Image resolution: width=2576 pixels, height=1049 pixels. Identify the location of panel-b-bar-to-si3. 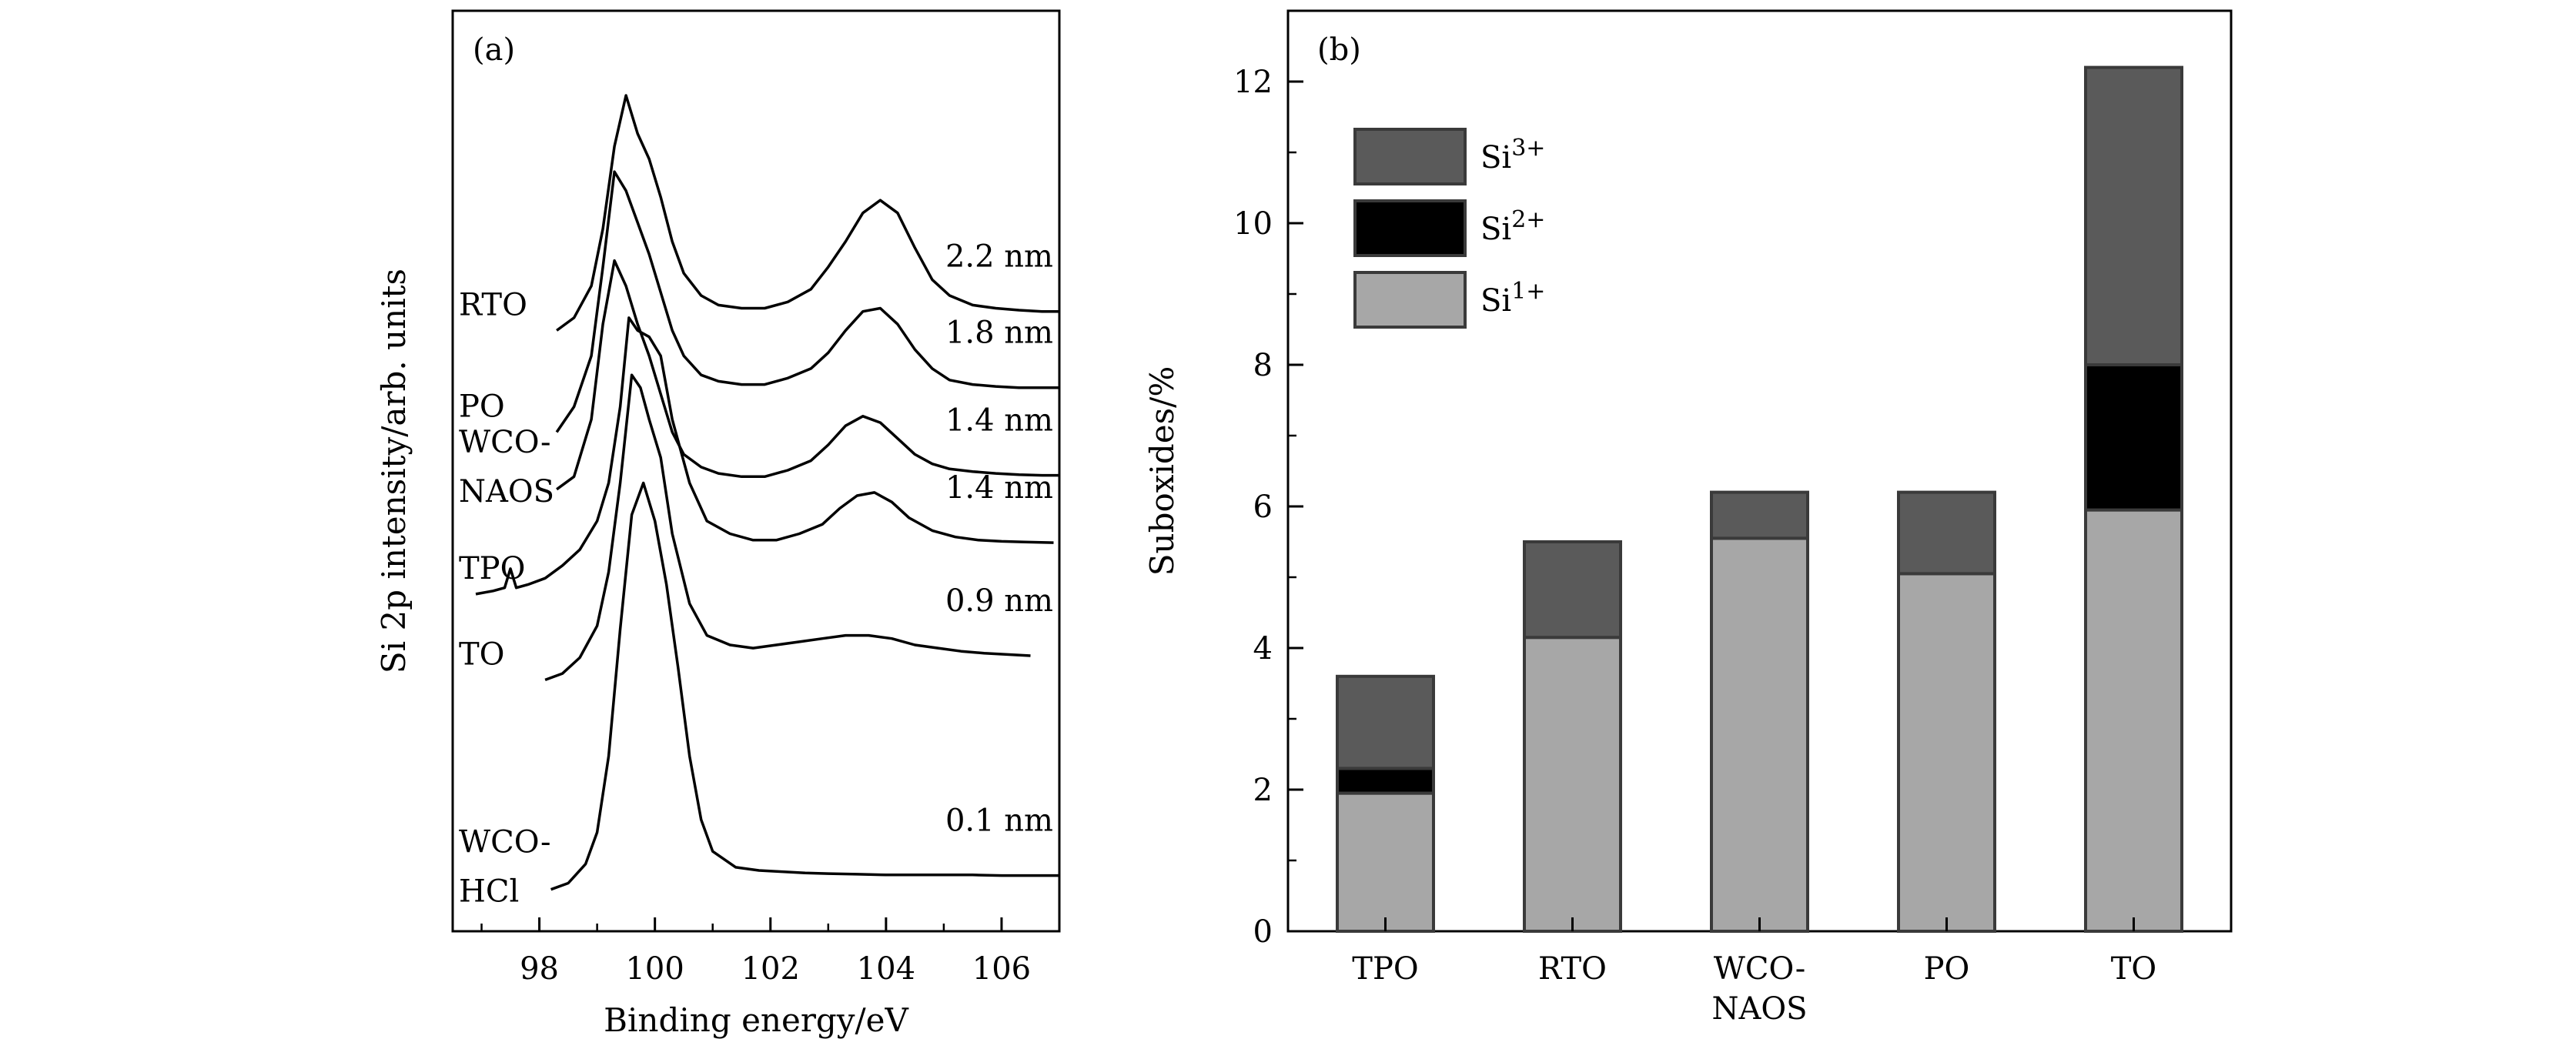
(2134, 215).